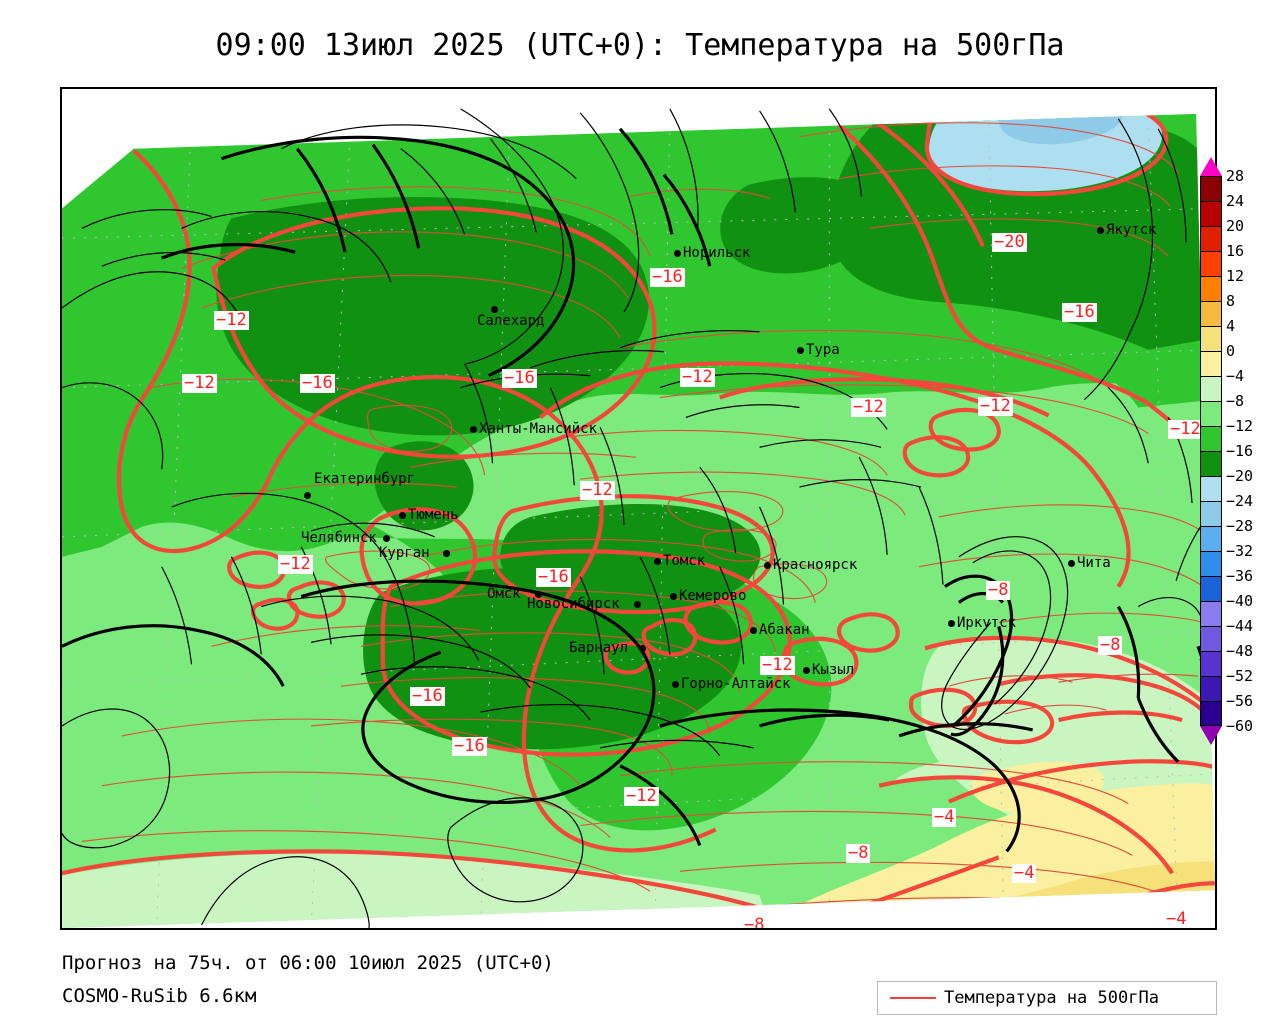 Image resolution: width=1280 pixels, height=1024 pixels. Describe the element at coordinates (987, 623) in the screenshot. I see `city-label: Иркутск` at that location.